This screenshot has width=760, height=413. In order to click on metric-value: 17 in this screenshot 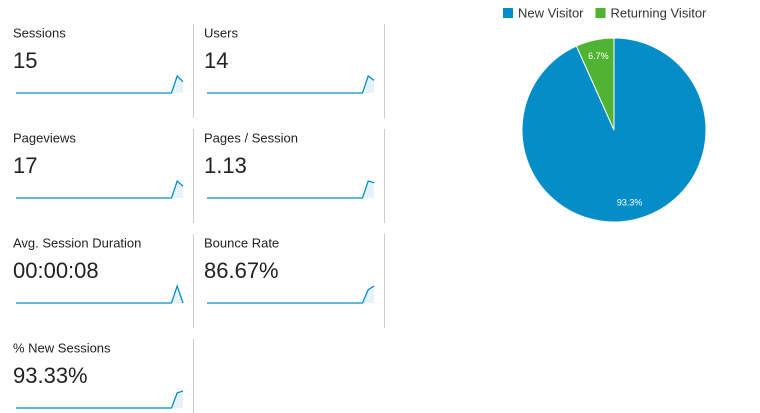, I will do `click(25, 165)`.